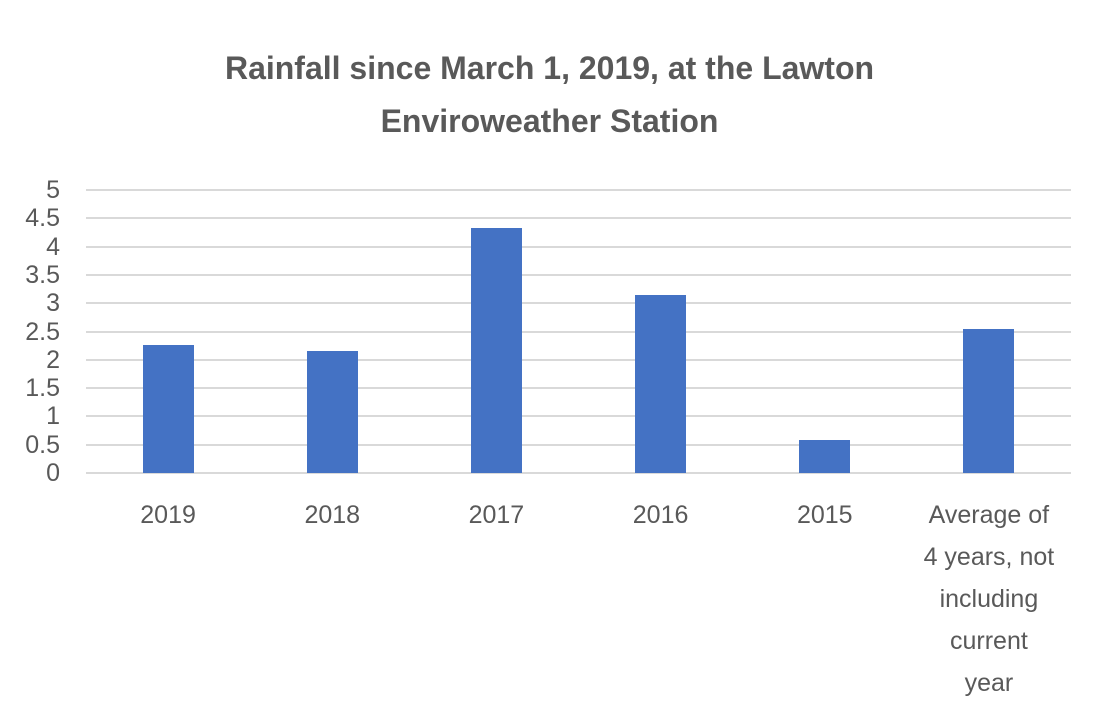 Image resolution: width=1099 pixels, height=712 pixels. Describe the element at coordinates (168, 515) in the screenshot. I see `x-axis-category-label-2019: 2019` at that location.